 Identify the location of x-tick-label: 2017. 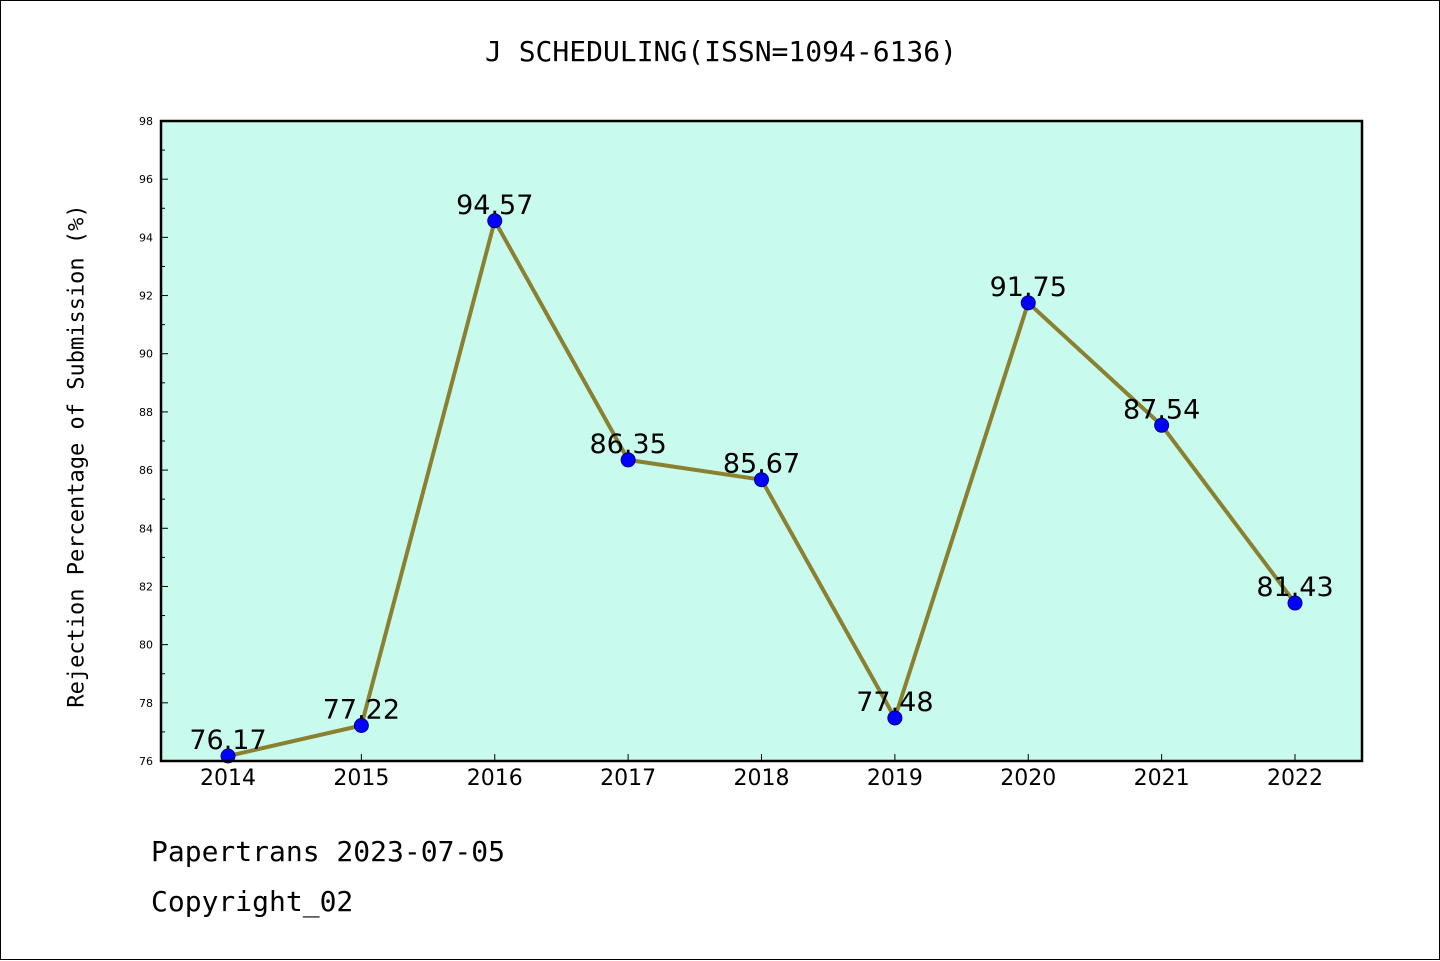
(628, 778).